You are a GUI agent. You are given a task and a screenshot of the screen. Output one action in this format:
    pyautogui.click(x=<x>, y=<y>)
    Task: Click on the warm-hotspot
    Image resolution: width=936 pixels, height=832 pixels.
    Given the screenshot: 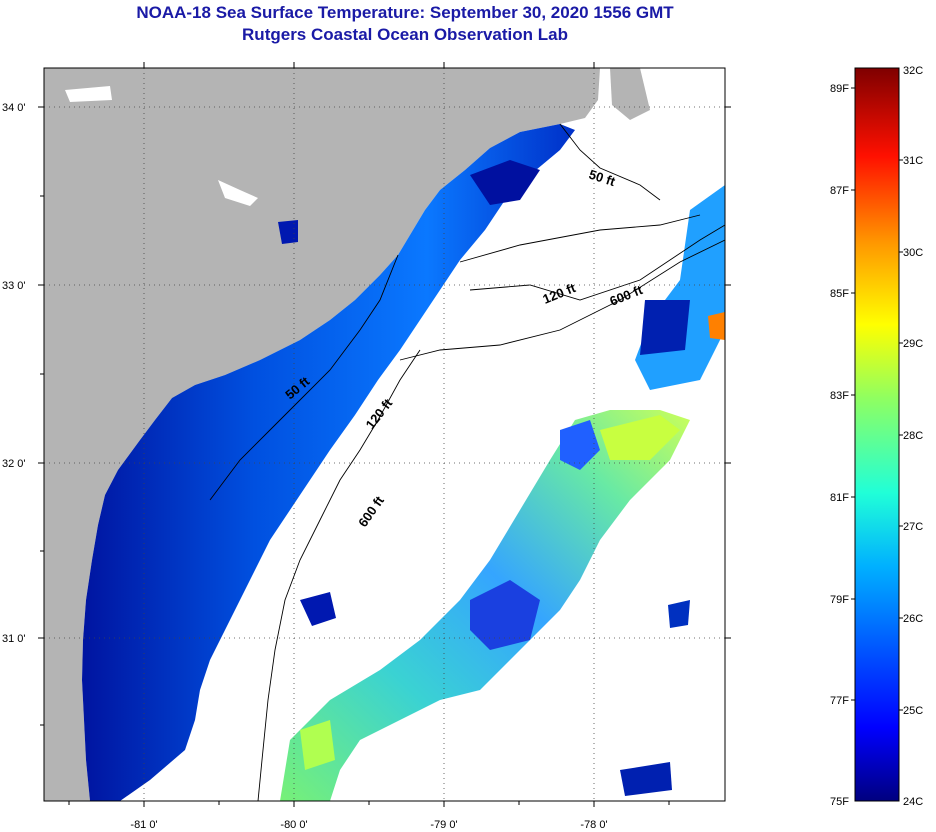 What is the action you would take?
    pyautogui.click(x=716, y=326)
    